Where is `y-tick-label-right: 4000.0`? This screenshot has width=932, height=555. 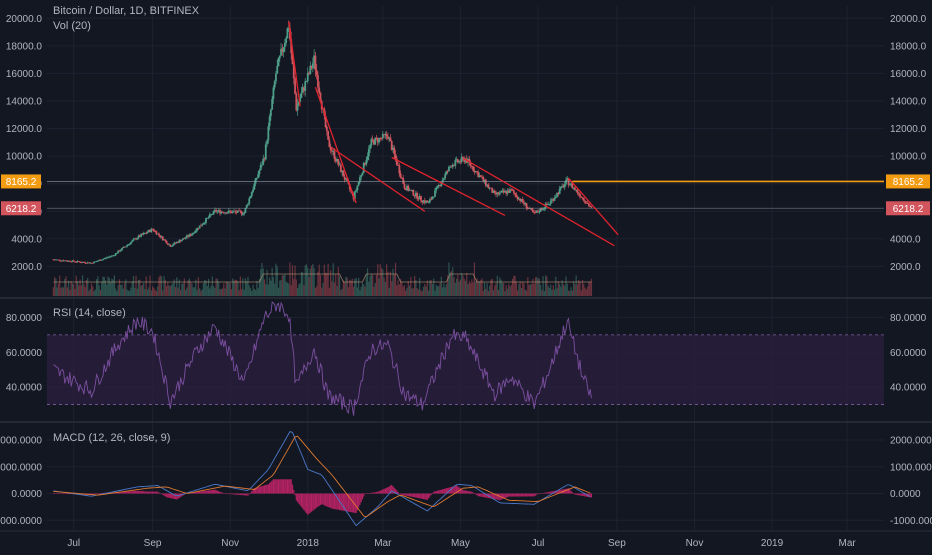 y-tick-label-right: 4000.0 is located at coordinates (905, 239).